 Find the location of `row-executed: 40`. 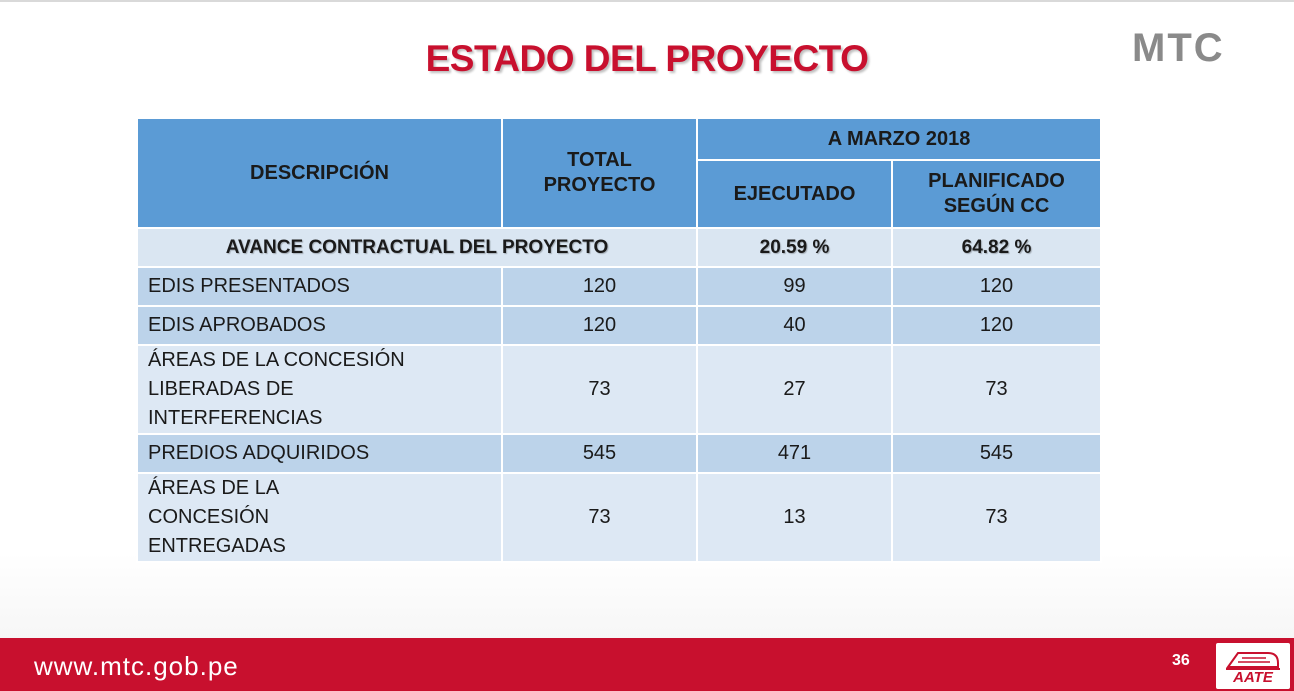

row-executed: 40 is located at coordinates (794, 325).